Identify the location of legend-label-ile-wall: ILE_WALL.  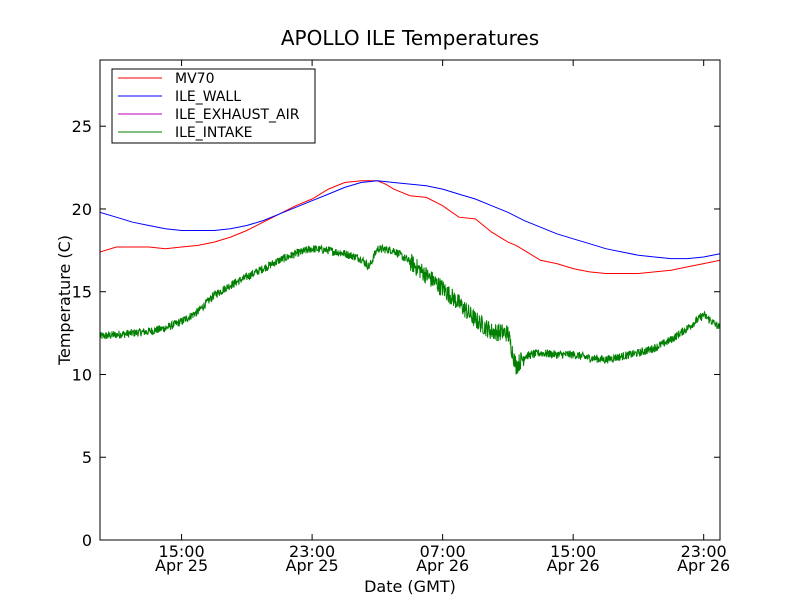
(208, 97).